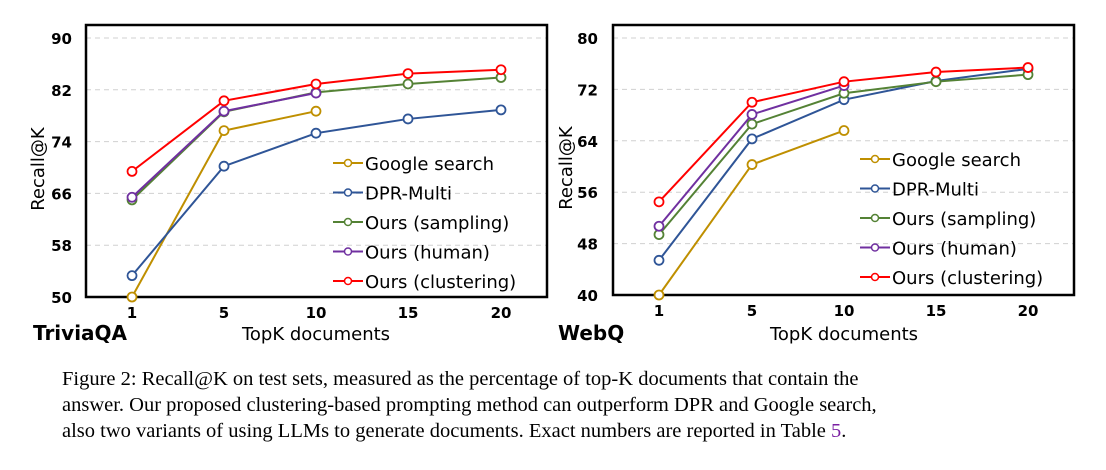 This screenshot has height=470, width=1106. I want to click on y-tick-label: 48, so click(587, 245).